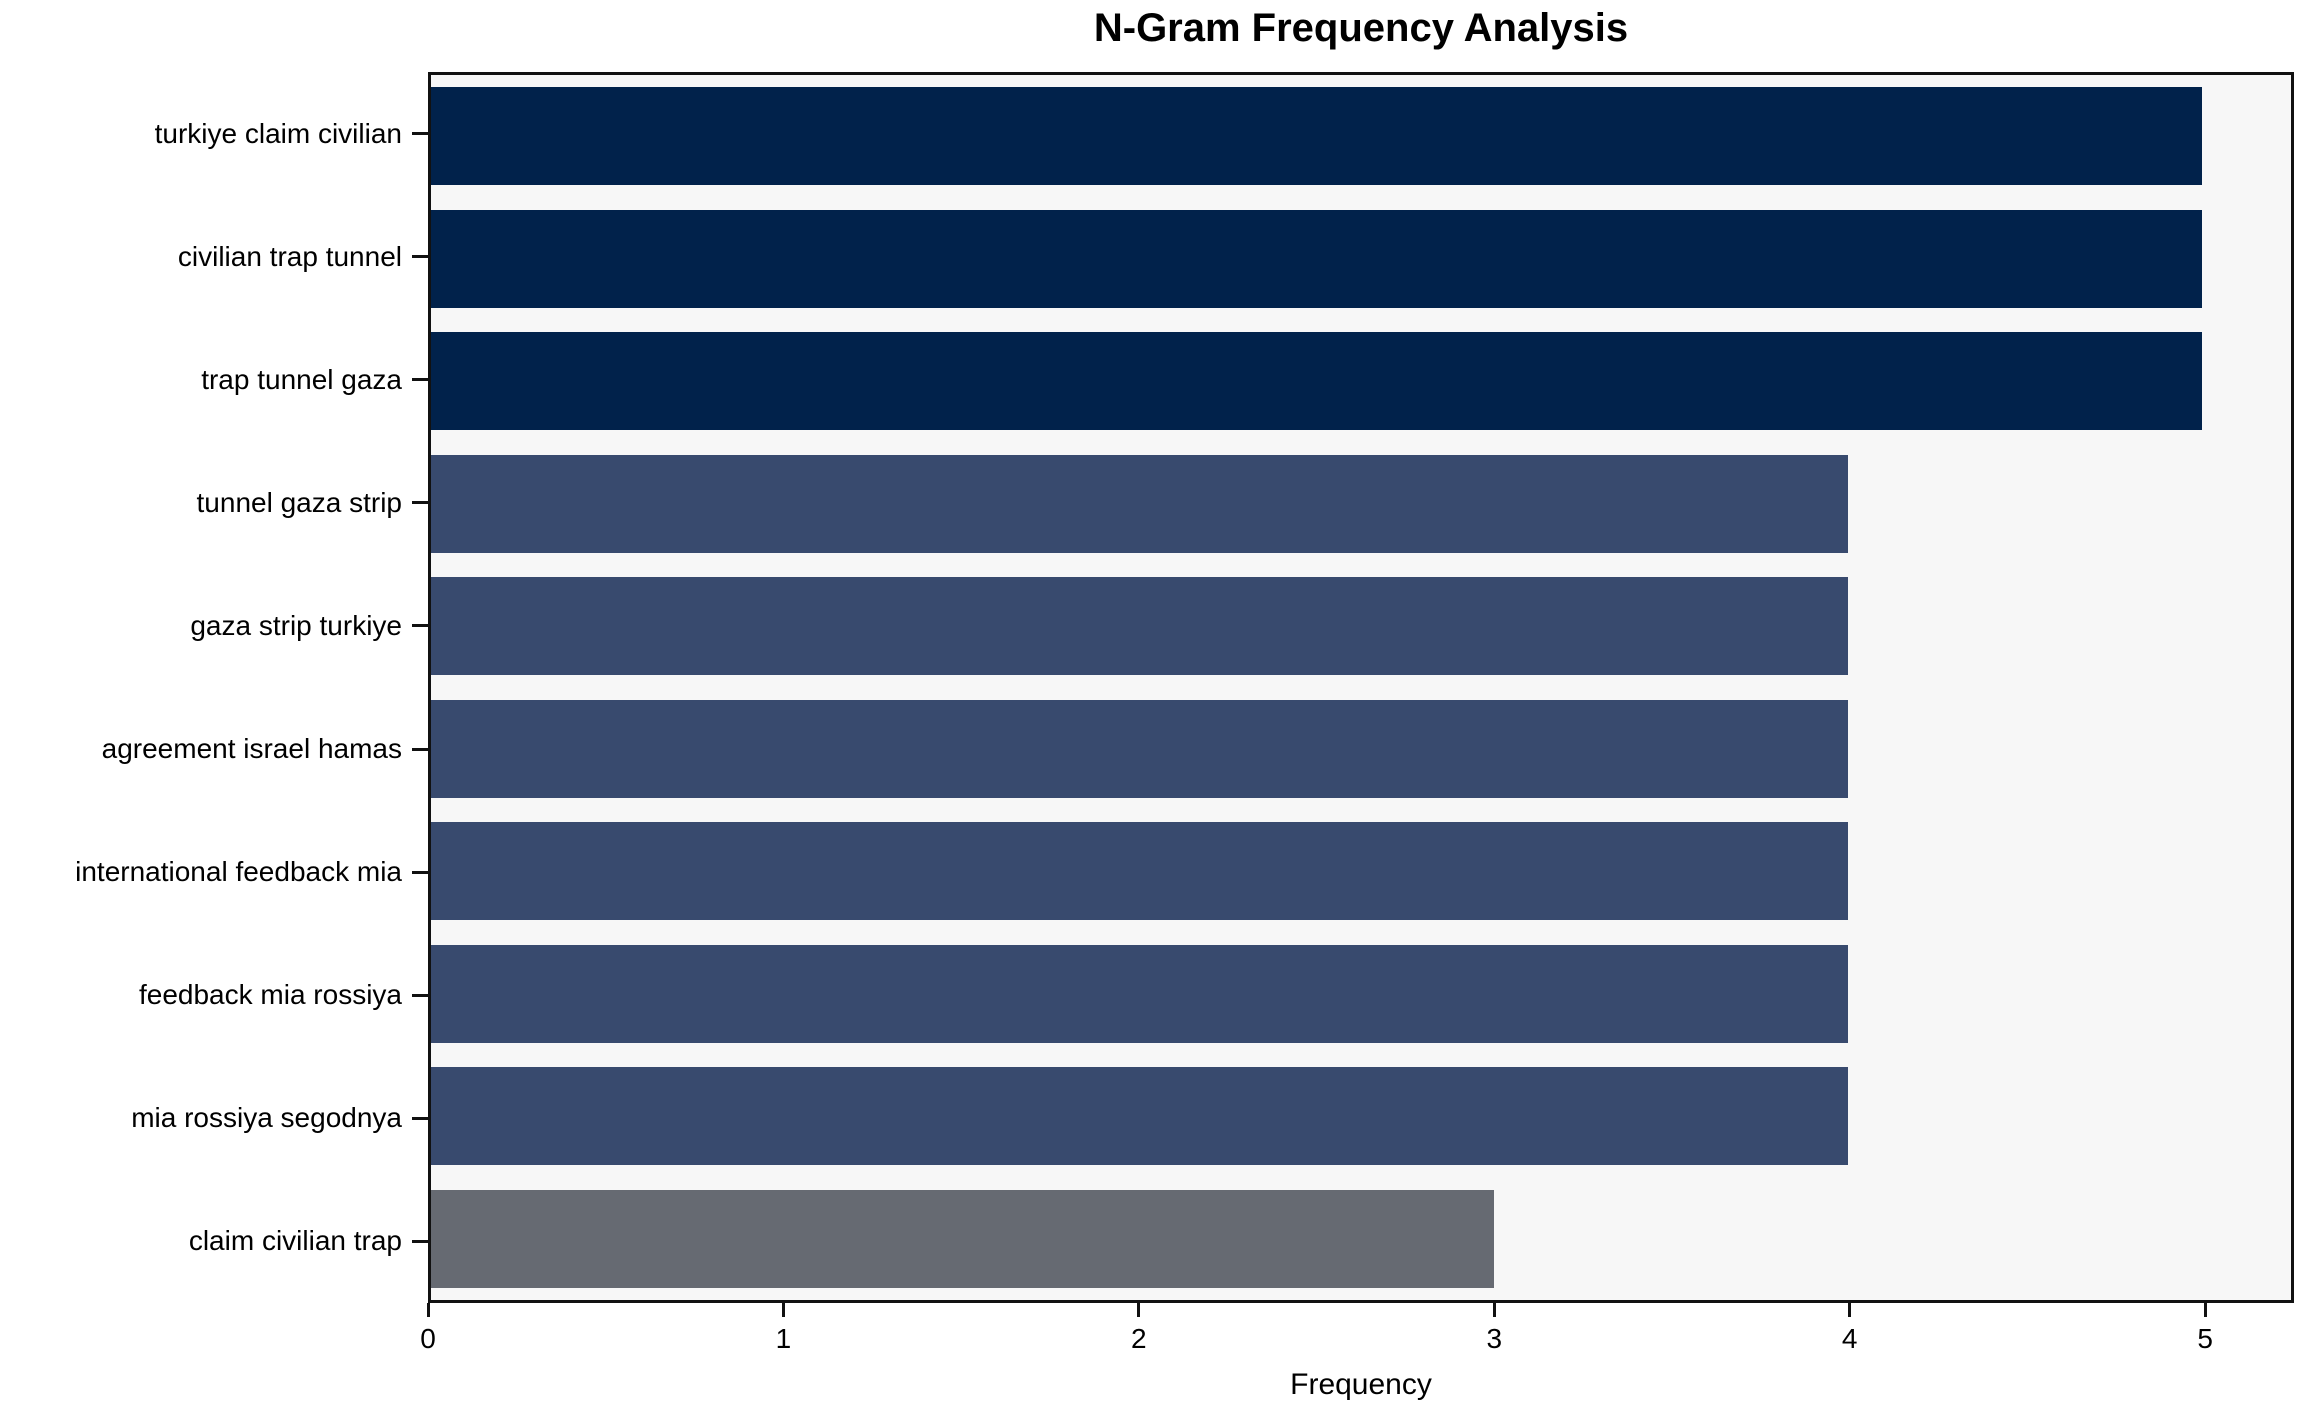 The image size is (2308, 1414). I want to click on x-tick-label: 3, so click(1494, 1338).